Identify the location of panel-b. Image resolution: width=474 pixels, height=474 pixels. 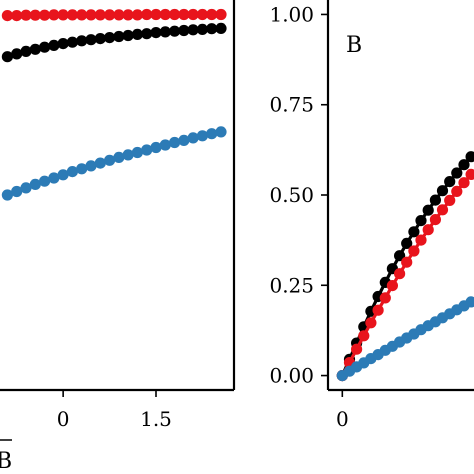
(405, 266).